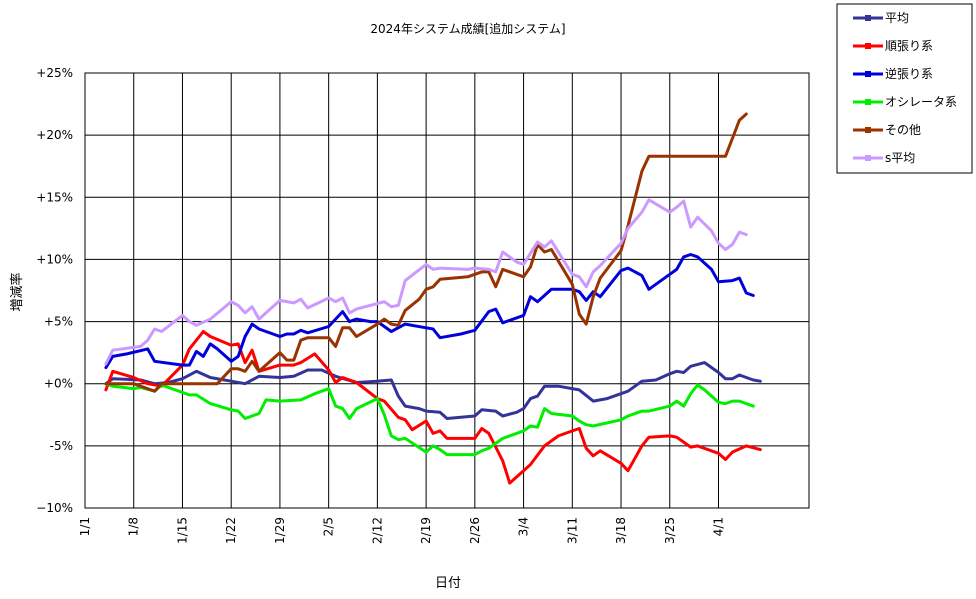 Image resolution: width=976 pixels, height=599 pixels. I want to click on y-tick-label: -5%, so click(61, 446).